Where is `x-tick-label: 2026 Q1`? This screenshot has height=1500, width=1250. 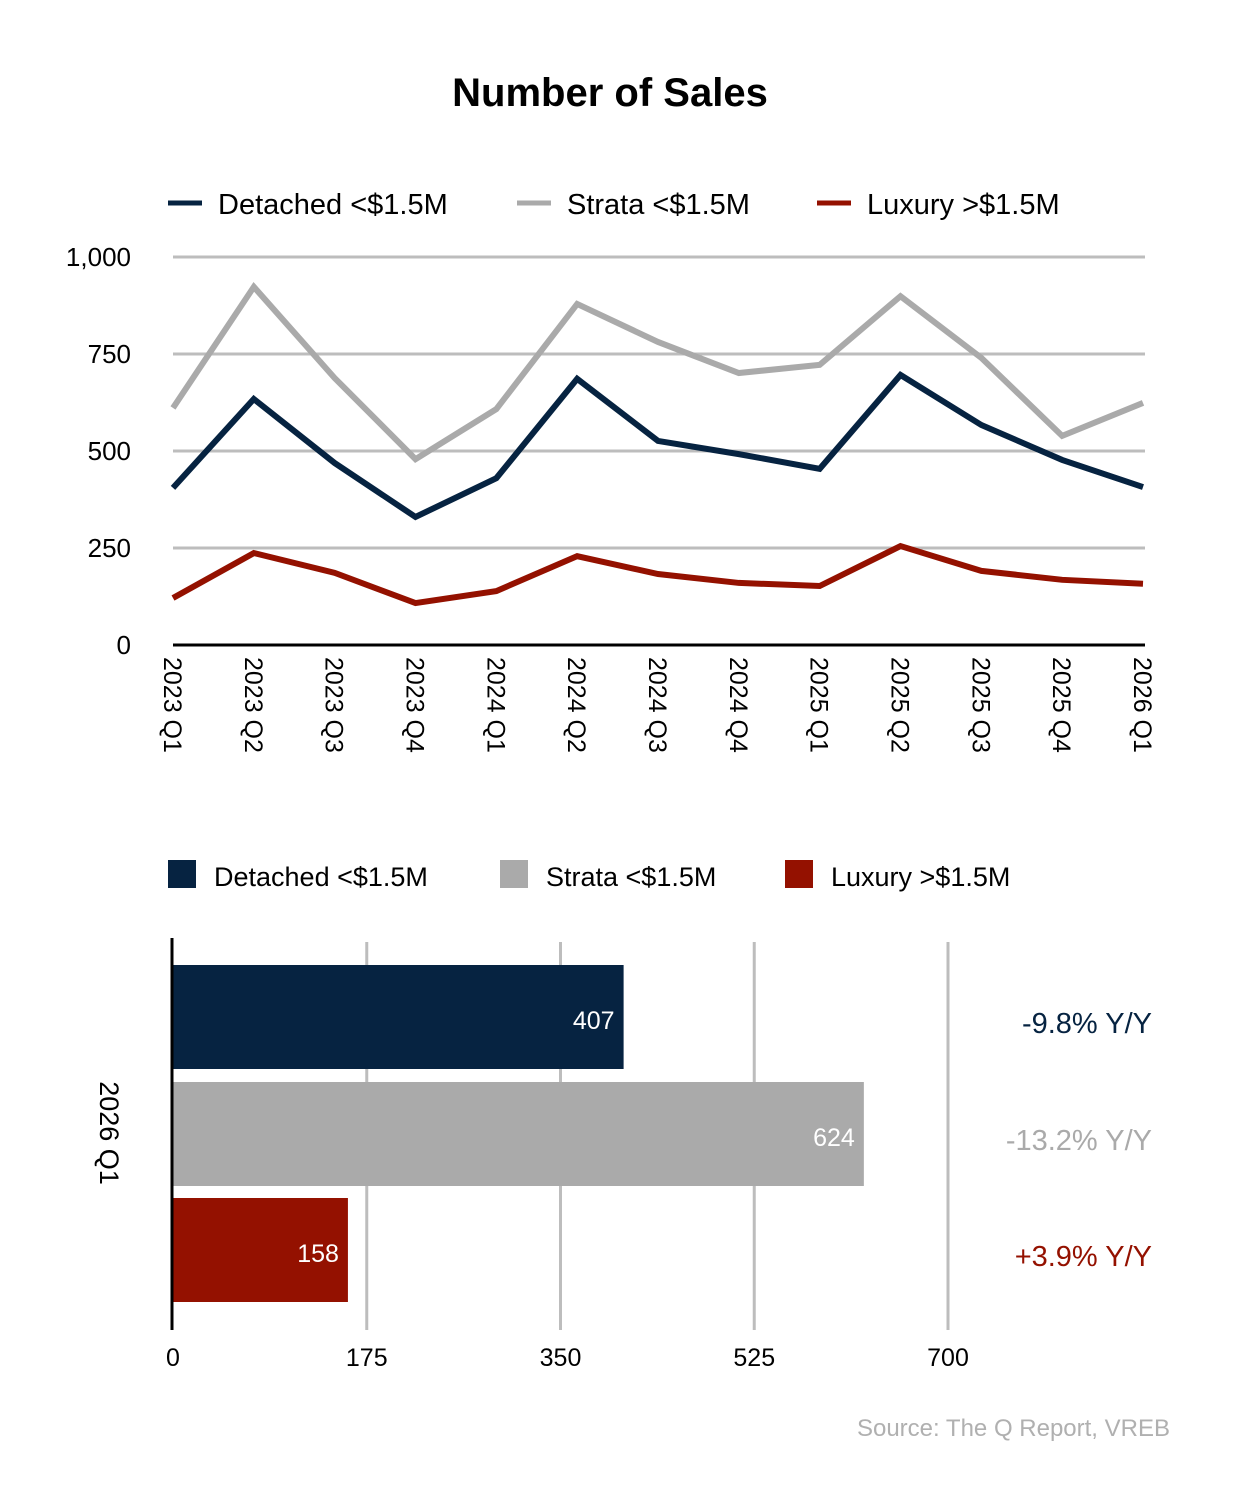
x-tick-label: 2026 Q1 is located at coordinates (1142, 705).